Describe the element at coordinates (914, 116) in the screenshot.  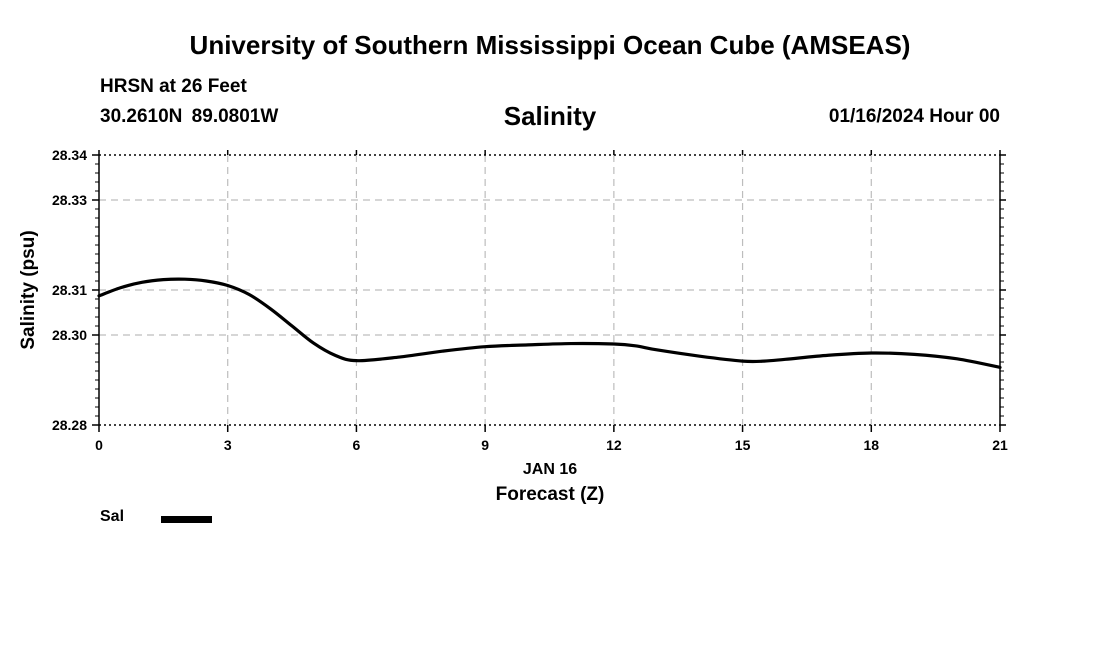
I see `run-time: 01/16/2024 Hour 00` at that location.